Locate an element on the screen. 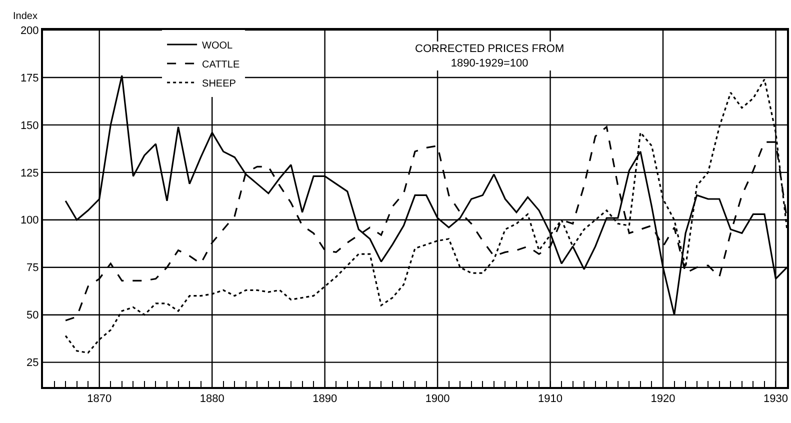  annotation: CORRECTED PRICES FROM 1890-1929=100 is located at coordinates (489, 56).